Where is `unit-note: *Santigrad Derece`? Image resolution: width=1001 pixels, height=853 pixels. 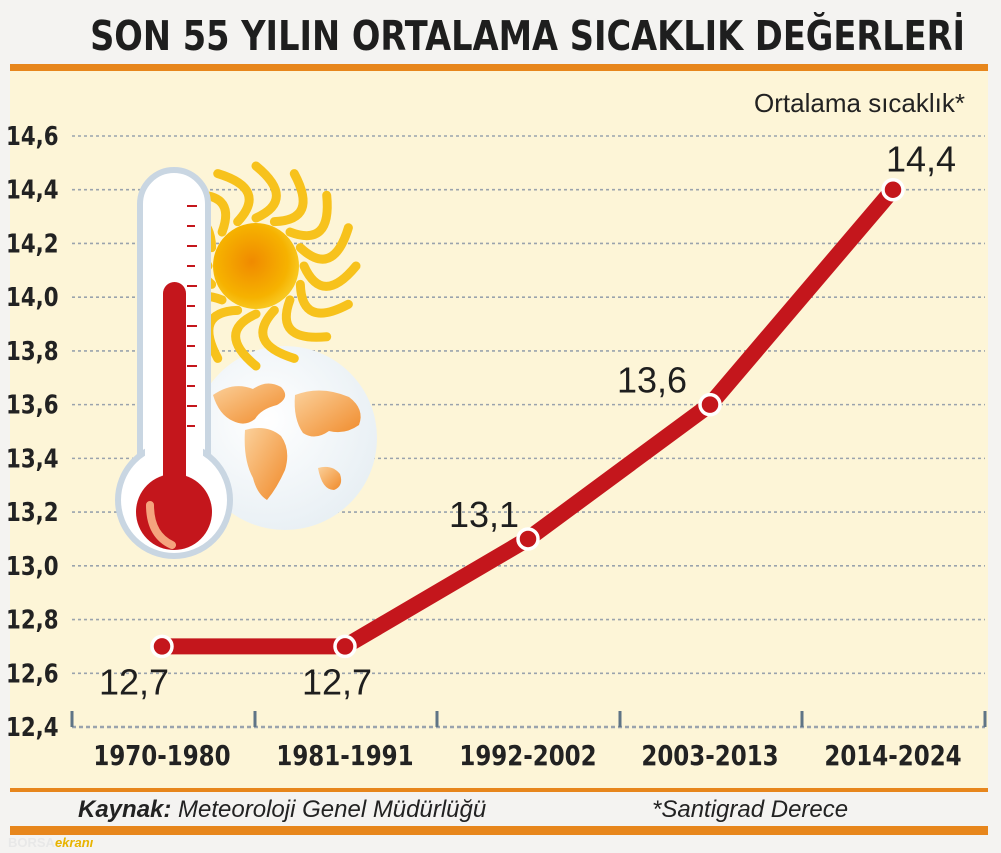
unit-note: *Santigrad Derece is located at coordinates (750, 809).